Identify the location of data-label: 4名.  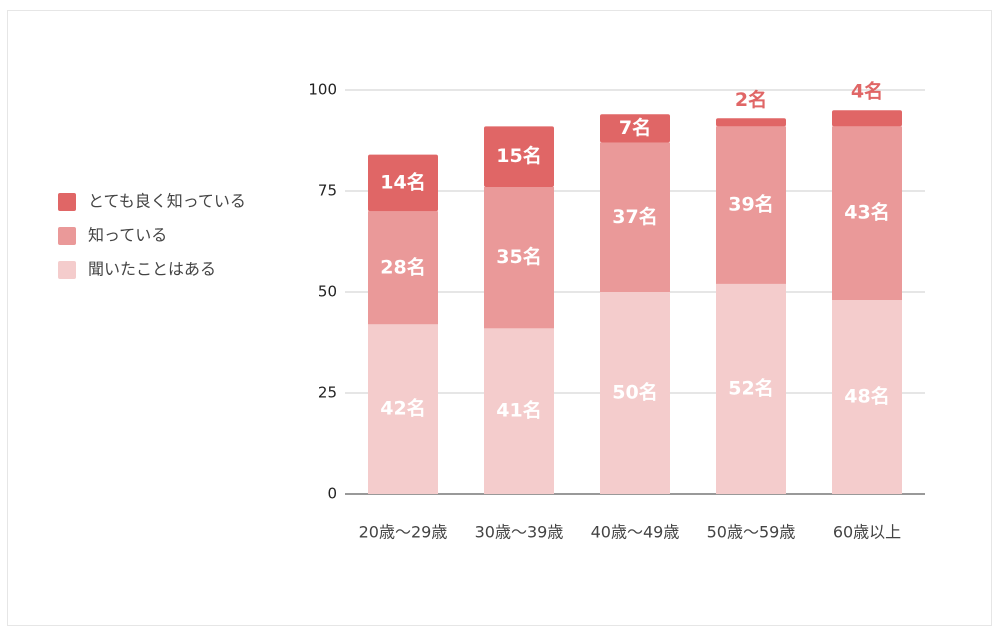
(867, 91).